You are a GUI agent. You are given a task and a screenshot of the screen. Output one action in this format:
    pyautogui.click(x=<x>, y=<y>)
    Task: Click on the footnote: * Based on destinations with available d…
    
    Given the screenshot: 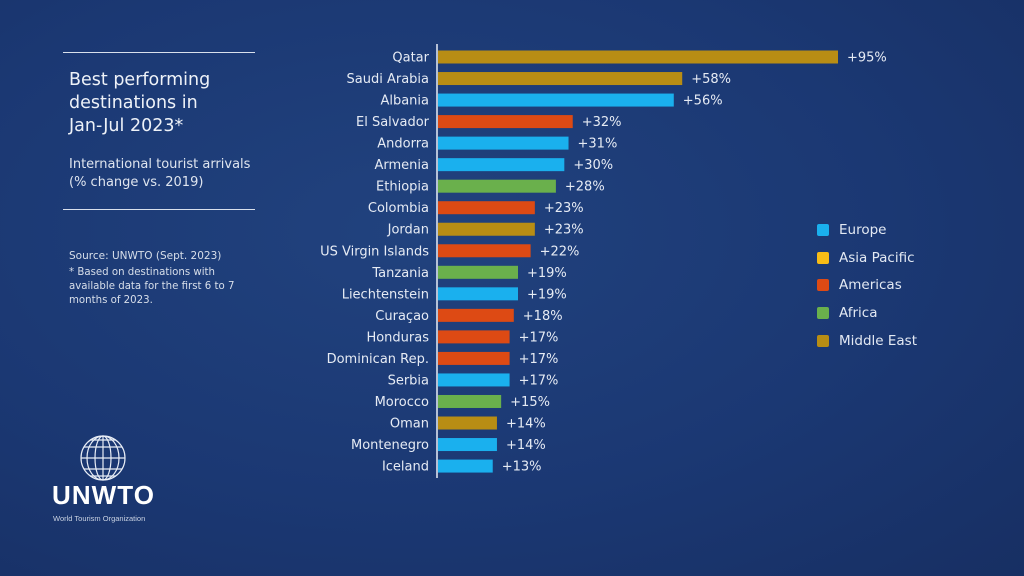 What is the action you would take?
    pyautogui.click(x=152, y=286)
    